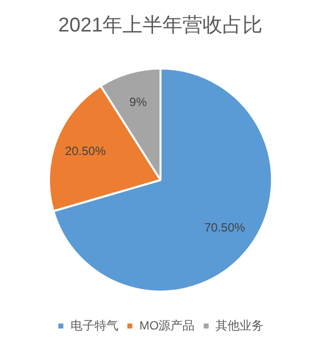  I want to click on chart-title: 2021年上半年营收占比, so click(160, 25).